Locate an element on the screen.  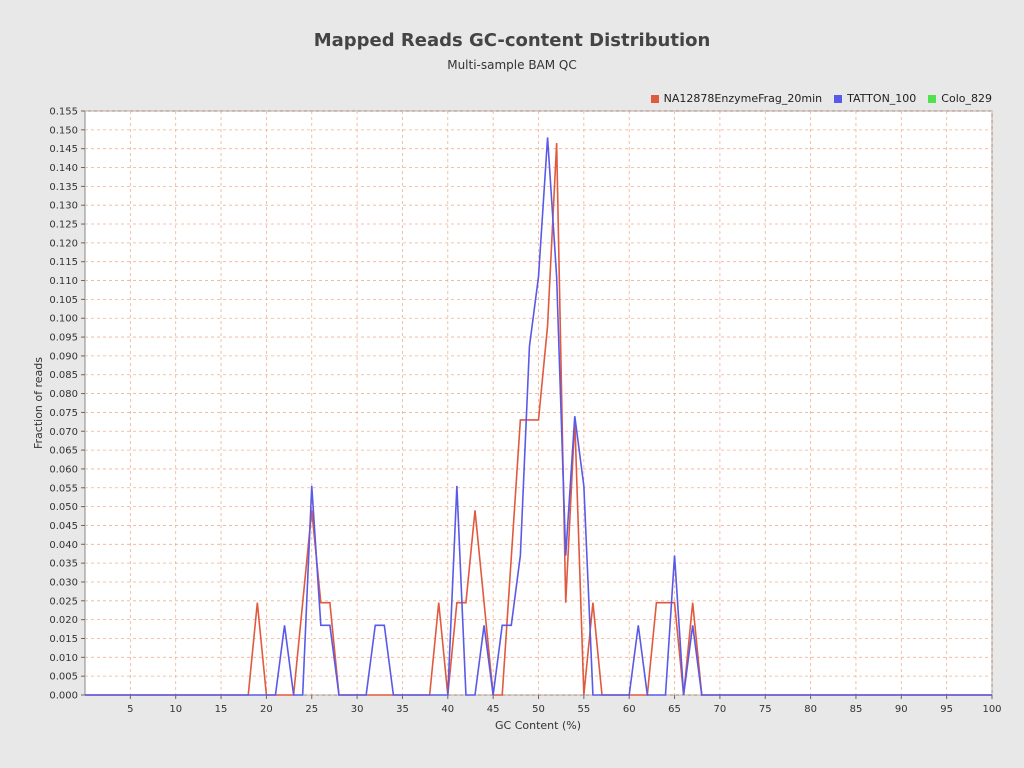
x-tick-label: 40 is located at coordinates (447, 709).